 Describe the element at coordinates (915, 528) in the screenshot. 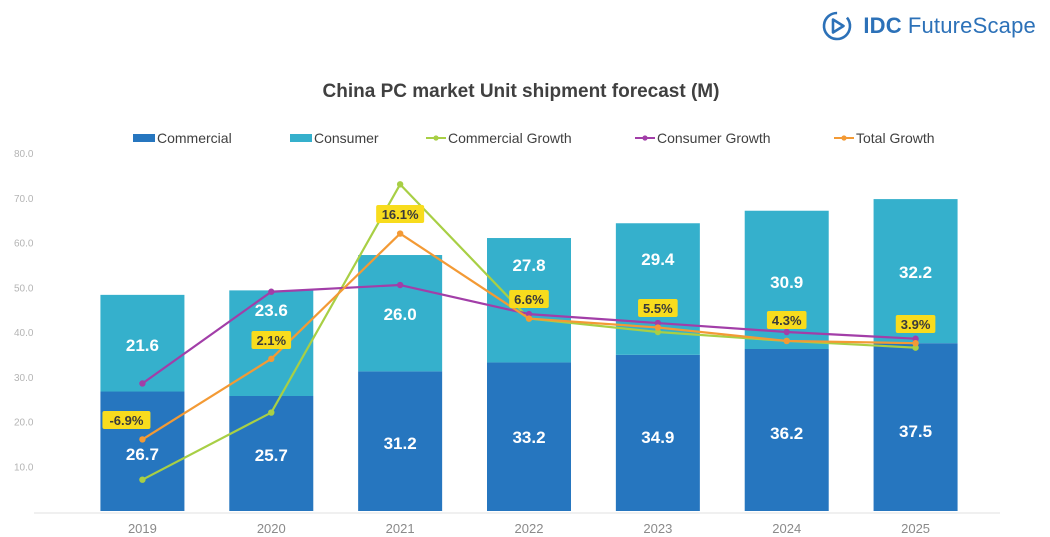

I see `x-tick-label: 2025` at that location.